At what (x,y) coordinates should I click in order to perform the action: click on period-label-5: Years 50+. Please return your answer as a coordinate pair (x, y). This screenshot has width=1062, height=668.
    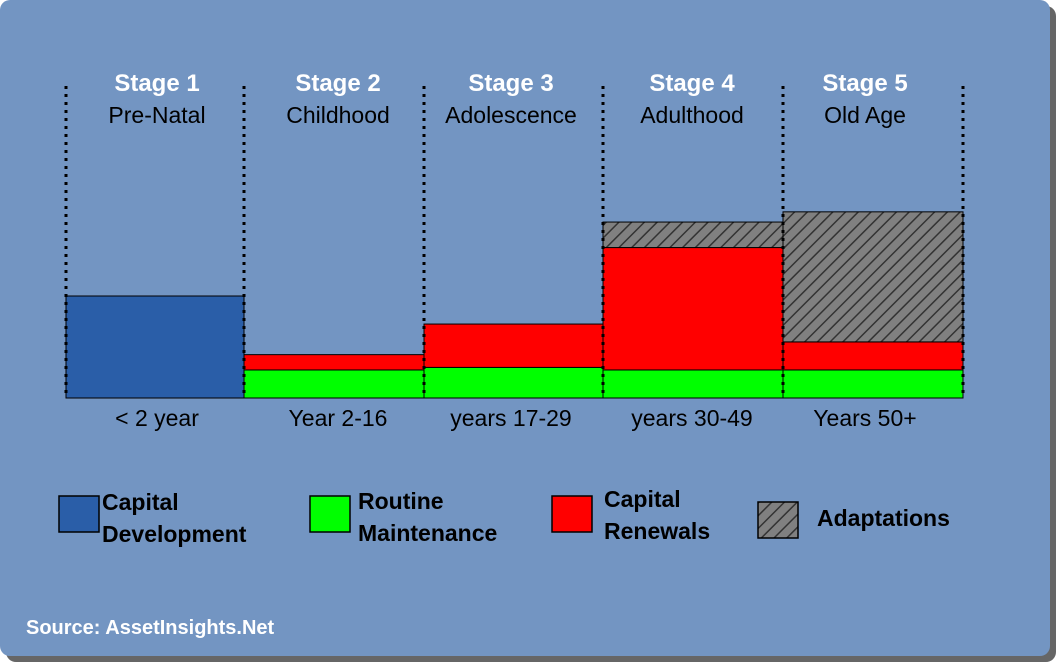
    Looking at the image, I should click on (864, 418).